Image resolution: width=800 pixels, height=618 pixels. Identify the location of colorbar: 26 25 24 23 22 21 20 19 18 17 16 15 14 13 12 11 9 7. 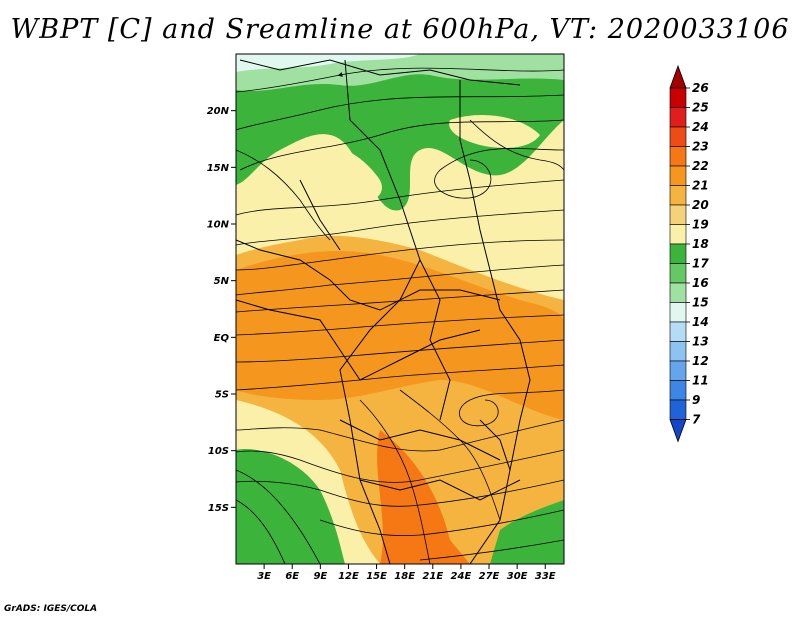
(689, 253).